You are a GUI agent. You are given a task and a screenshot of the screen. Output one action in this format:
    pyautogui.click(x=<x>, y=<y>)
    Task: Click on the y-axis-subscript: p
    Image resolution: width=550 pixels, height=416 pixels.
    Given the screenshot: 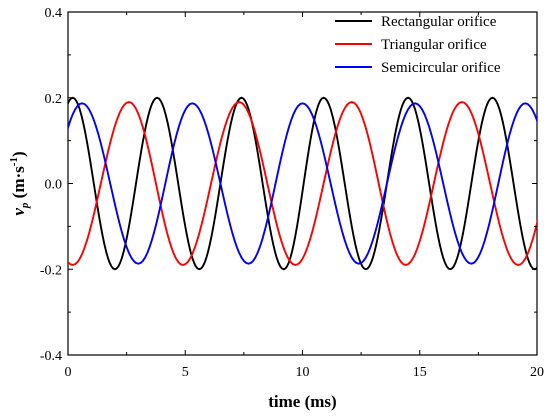 What is the action you would take?
    pyautogui.click(x=25, y=205)
    